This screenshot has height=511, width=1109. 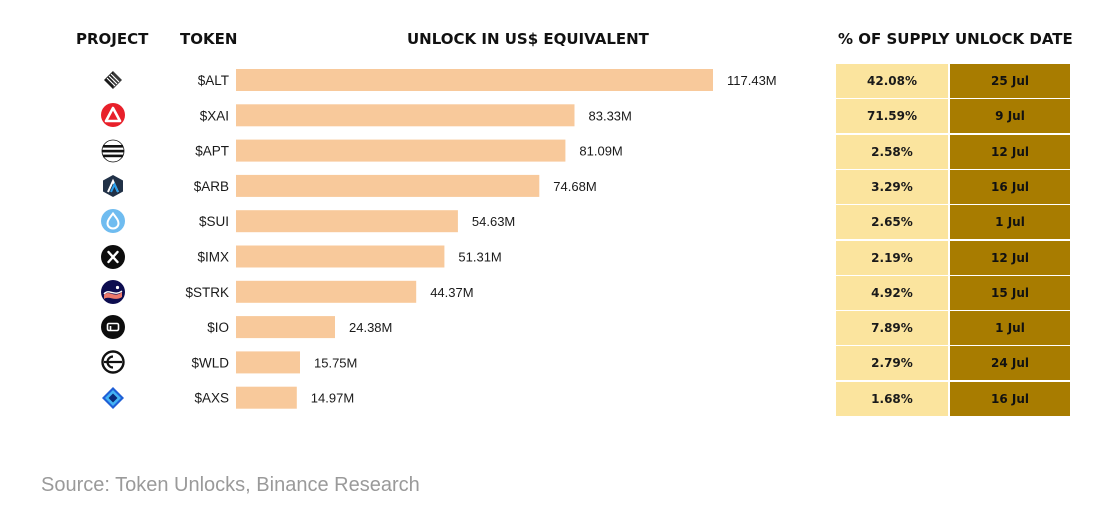 I want to click on immutable-x-icon, so click(x=113, y=256).